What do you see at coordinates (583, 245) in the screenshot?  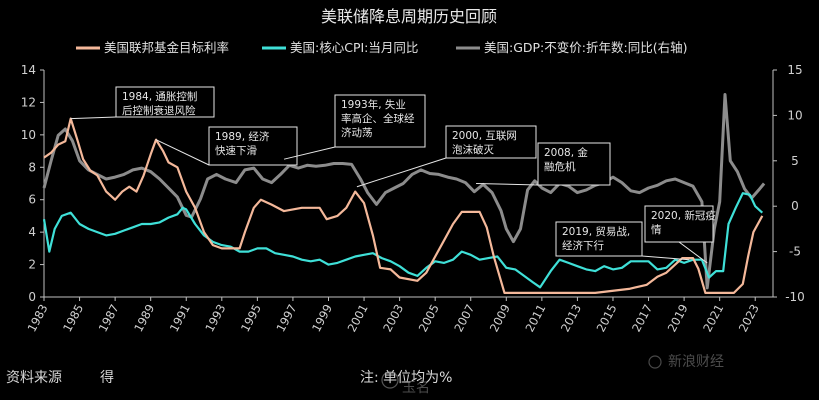 I see `annotation-text: 经济下行` at bounding box center [583, 245].